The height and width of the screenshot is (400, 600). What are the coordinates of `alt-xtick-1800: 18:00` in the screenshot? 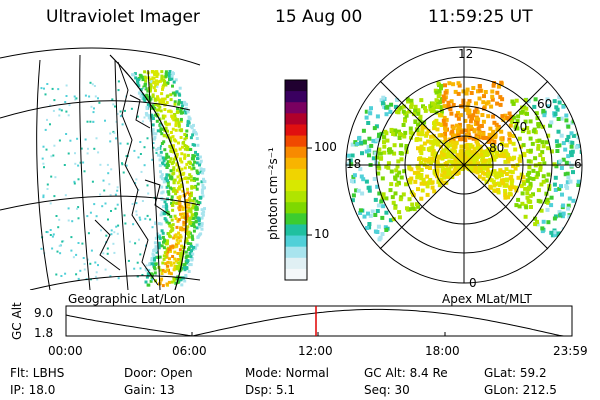 It's located at (442, 351).